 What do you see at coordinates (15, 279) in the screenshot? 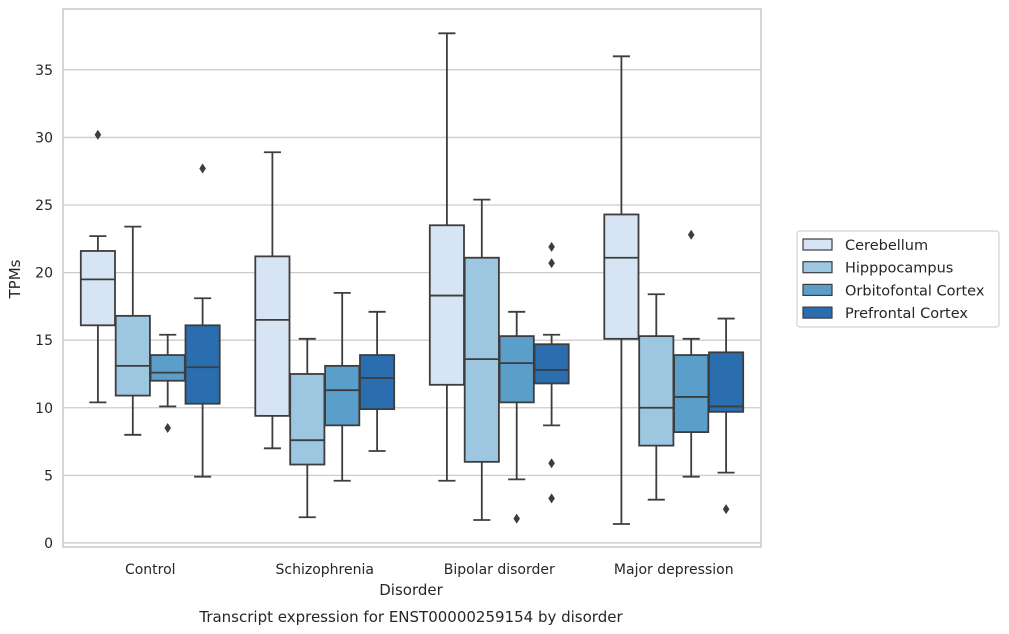
I see `y-axis-label: TPMs` at bounding box center [15, 279].